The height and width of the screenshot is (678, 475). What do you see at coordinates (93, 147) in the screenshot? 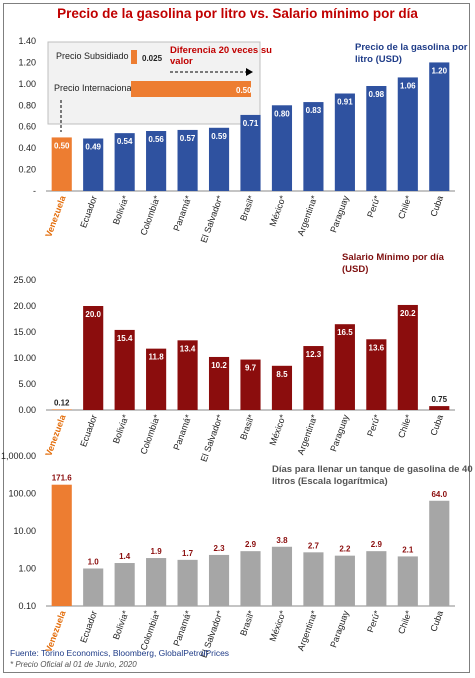
I see `data-label: 0.49` at bounding box center [93, 147].